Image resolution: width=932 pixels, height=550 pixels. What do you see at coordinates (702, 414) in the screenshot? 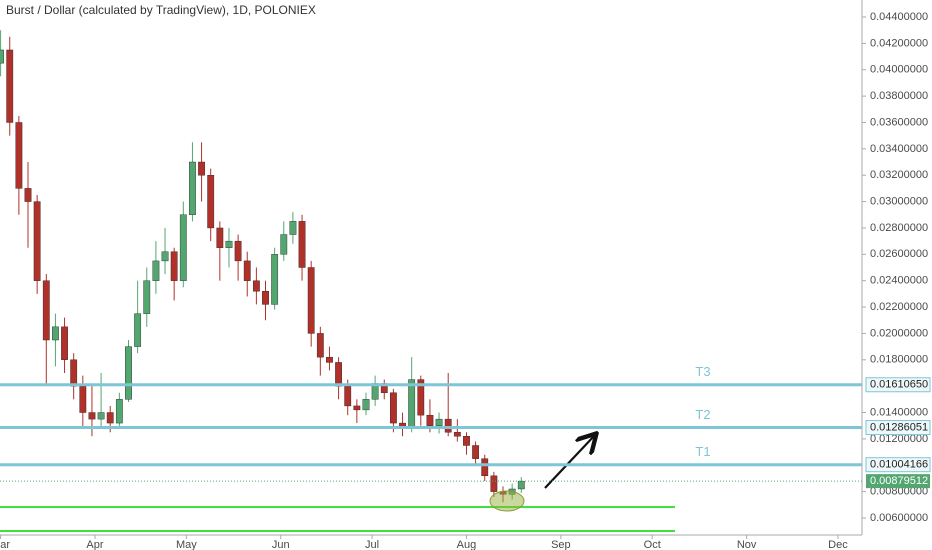
I see `level-name: T2` at bounding box center [702, 414].